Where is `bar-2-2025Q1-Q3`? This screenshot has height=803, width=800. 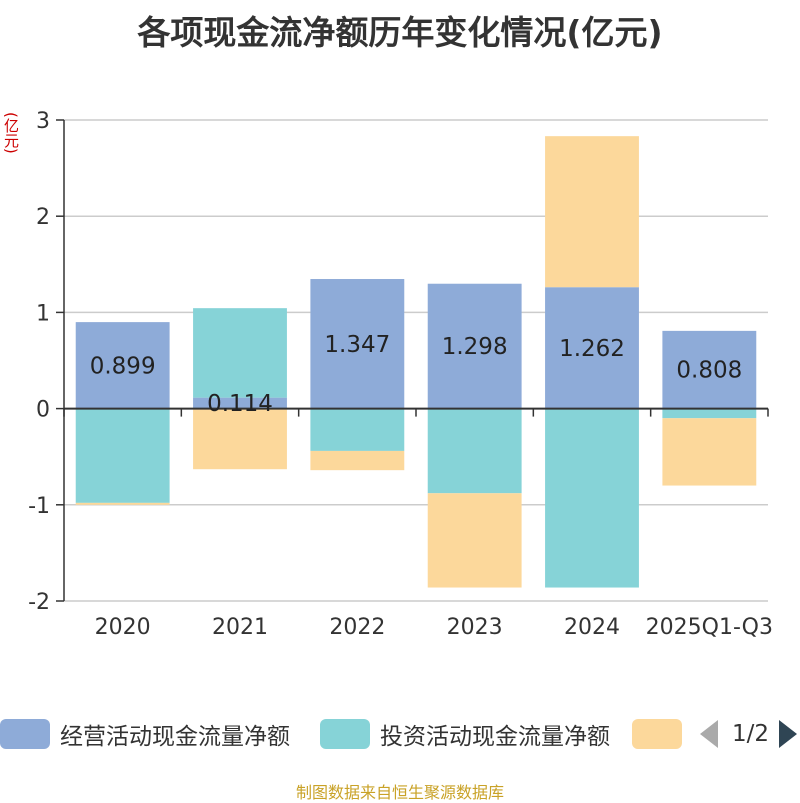 bar-2-2025Q1-Q3 is located at coordinates (709, 452).